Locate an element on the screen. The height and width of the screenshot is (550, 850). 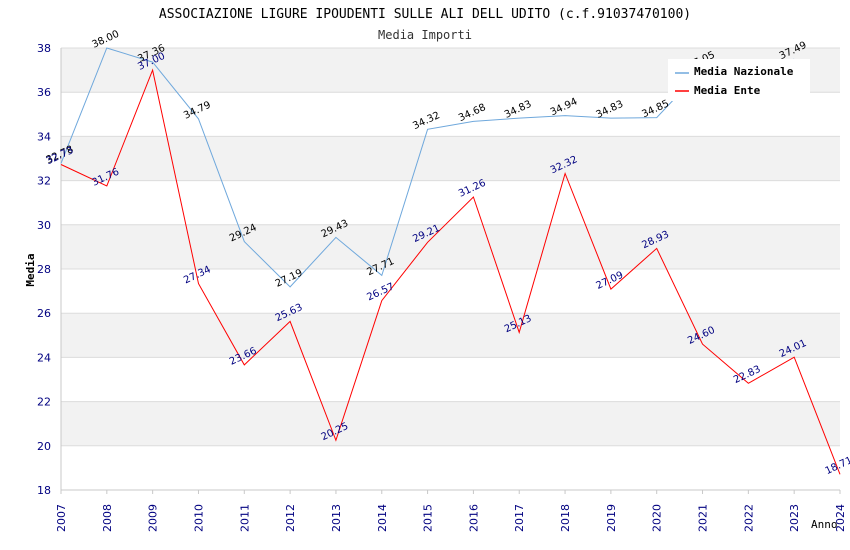
y-tick-label: 28 is located at coordinates (44, 269).